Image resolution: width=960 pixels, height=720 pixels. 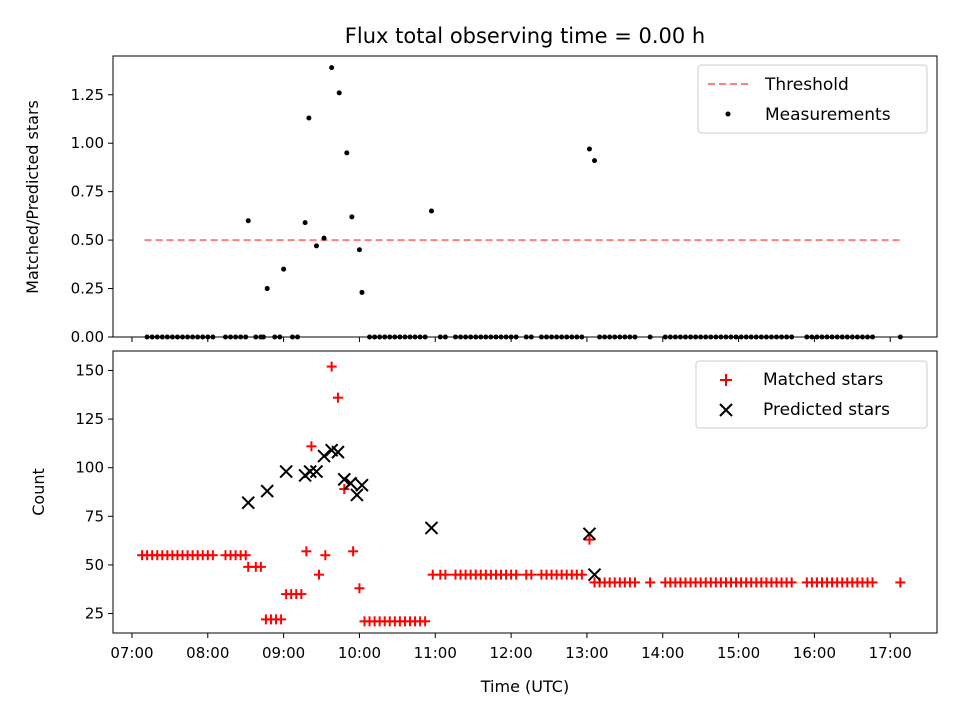 What do you see at coordinates (726, 410) in the screenshot?
I see `predicted-legend-swatch` at bounding box center [726, 410].